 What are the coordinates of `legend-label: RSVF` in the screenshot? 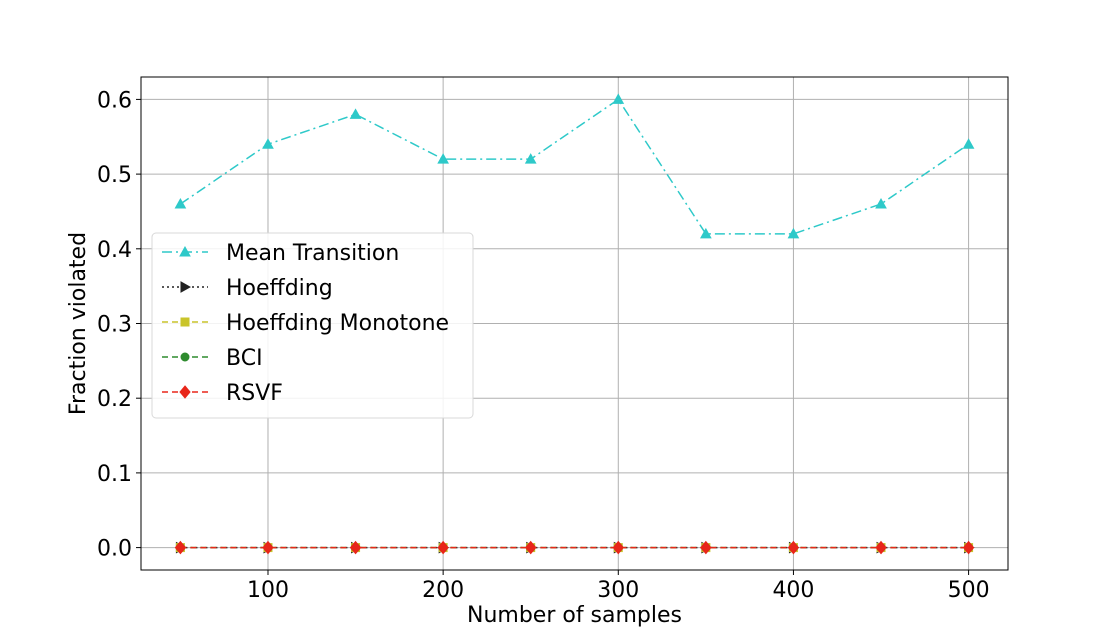 It's located at (254, 393).